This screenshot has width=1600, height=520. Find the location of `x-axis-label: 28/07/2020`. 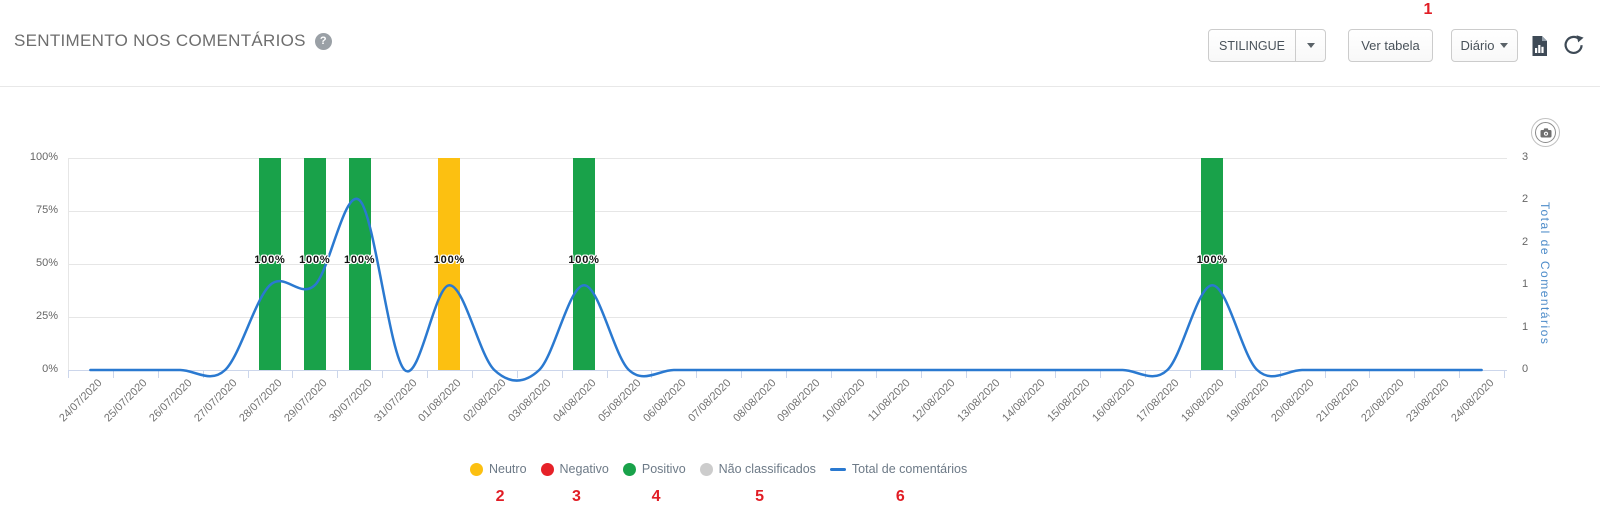

x-axis-label: 28/07/2020 is located at coordinates (261, 401).